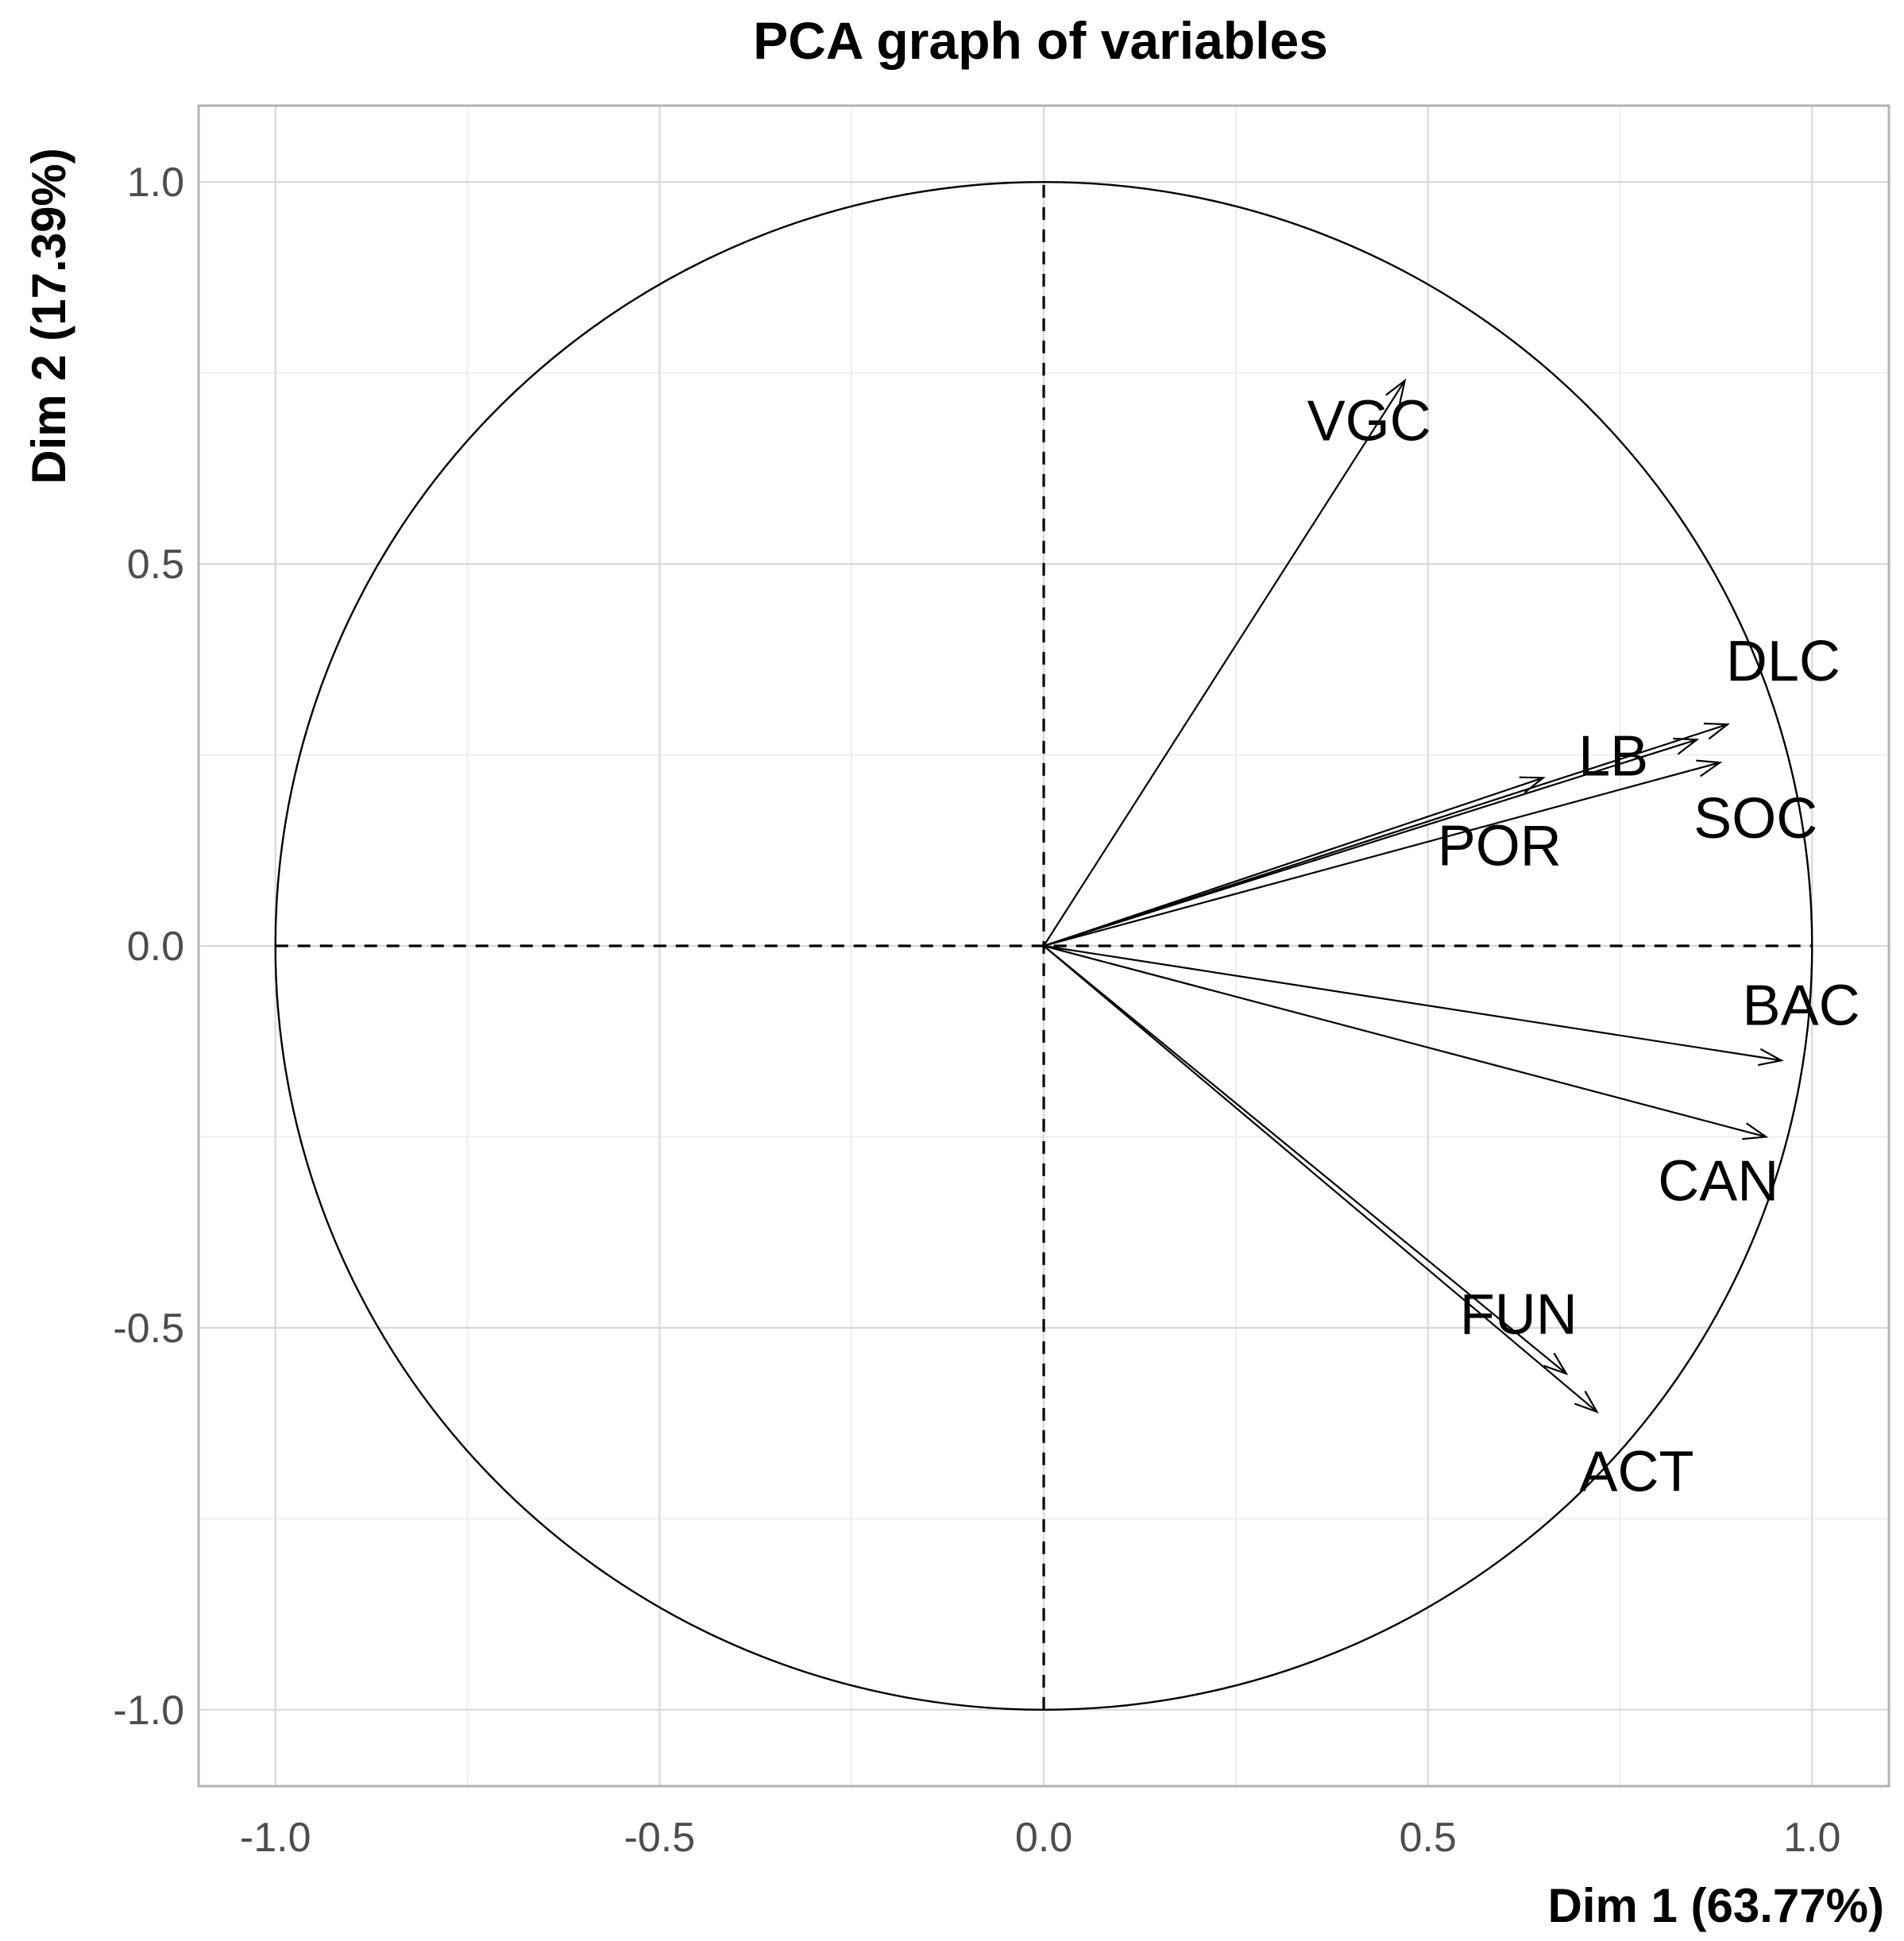  Describe the element at coordinates (148, 1329) in the screenshot. I see `y-tick-label: -0.5` at that location.